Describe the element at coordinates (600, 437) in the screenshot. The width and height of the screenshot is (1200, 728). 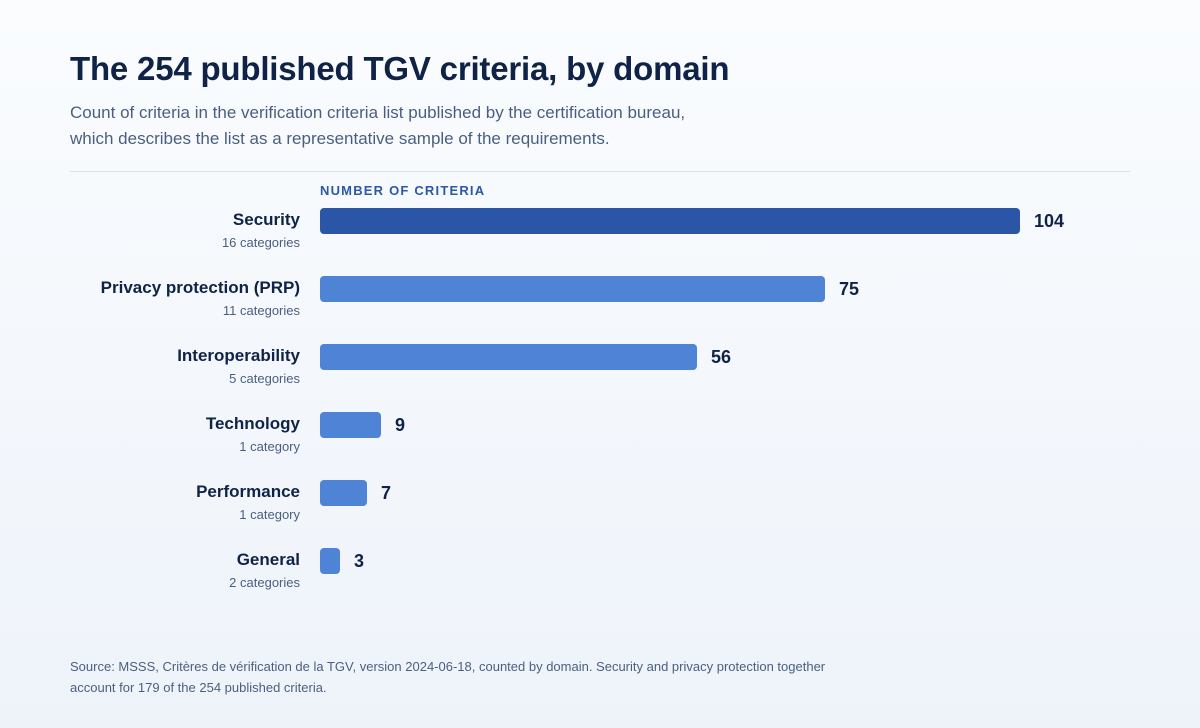
I see `chart-row: Technology 1 category 9` at that location.